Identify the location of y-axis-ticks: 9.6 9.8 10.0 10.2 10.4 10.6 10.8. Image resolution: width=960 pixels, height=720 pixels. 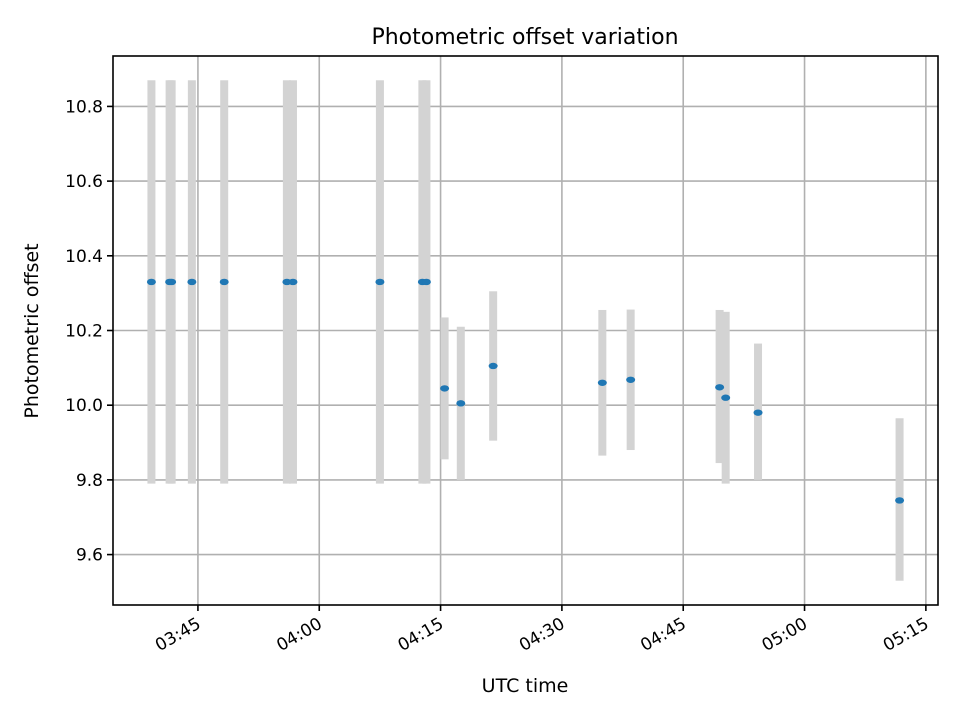
(89, 331).